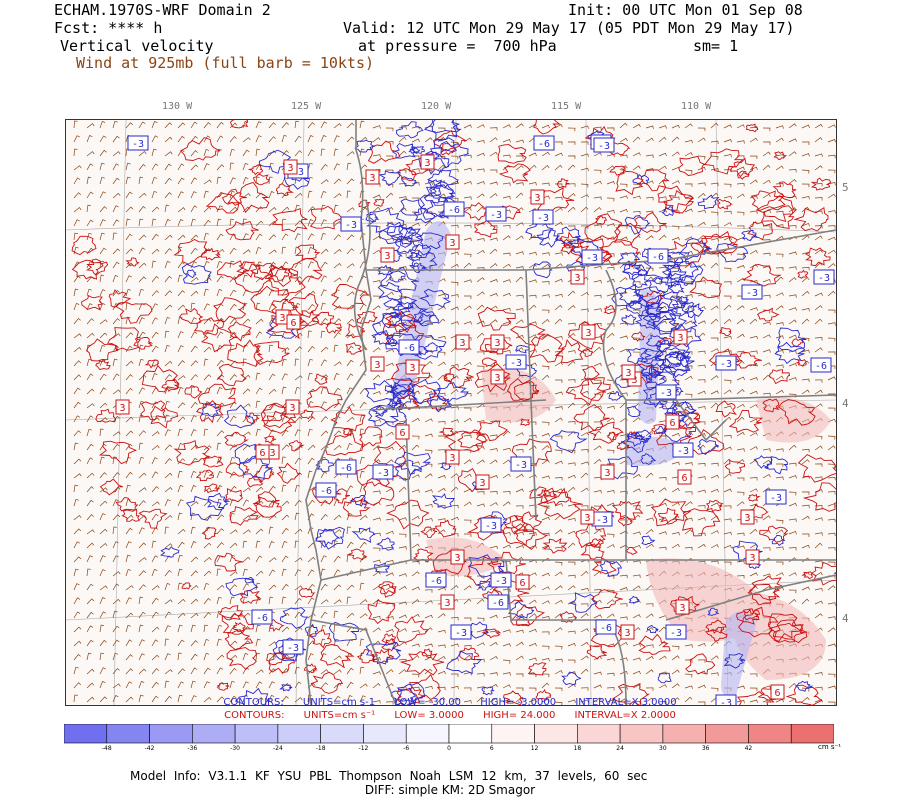 The width and height of the screenshot is (900, 800). I want to click on negative-contour-label: -6, so click(326, 490).